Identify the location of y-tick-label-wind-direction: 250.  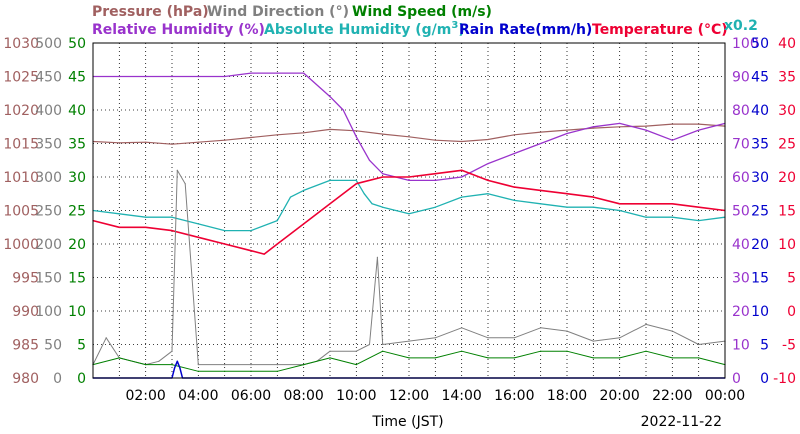
(48, 212).